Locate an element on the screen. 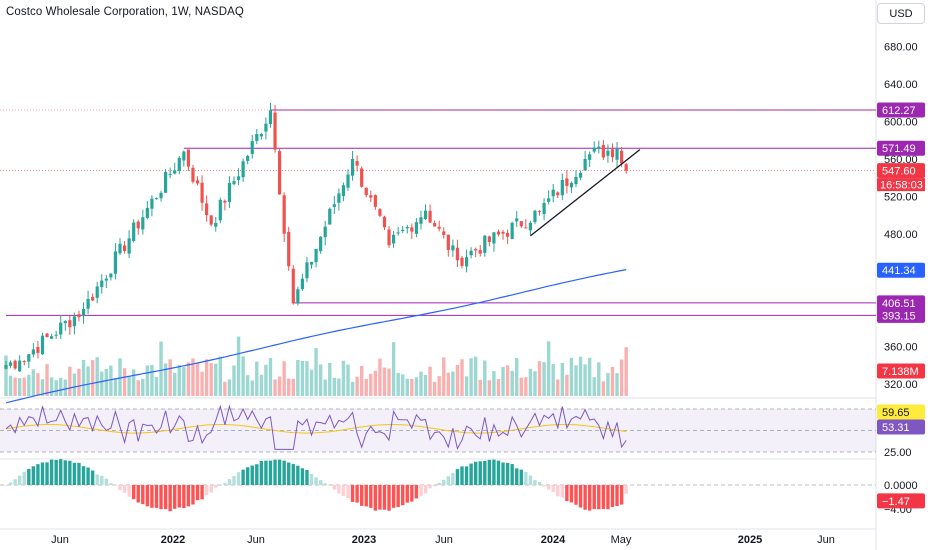 The width and height of the screenshot is (932, 550). histogram-axis-tick: 0.0000 is located at coordinates (901, 486).